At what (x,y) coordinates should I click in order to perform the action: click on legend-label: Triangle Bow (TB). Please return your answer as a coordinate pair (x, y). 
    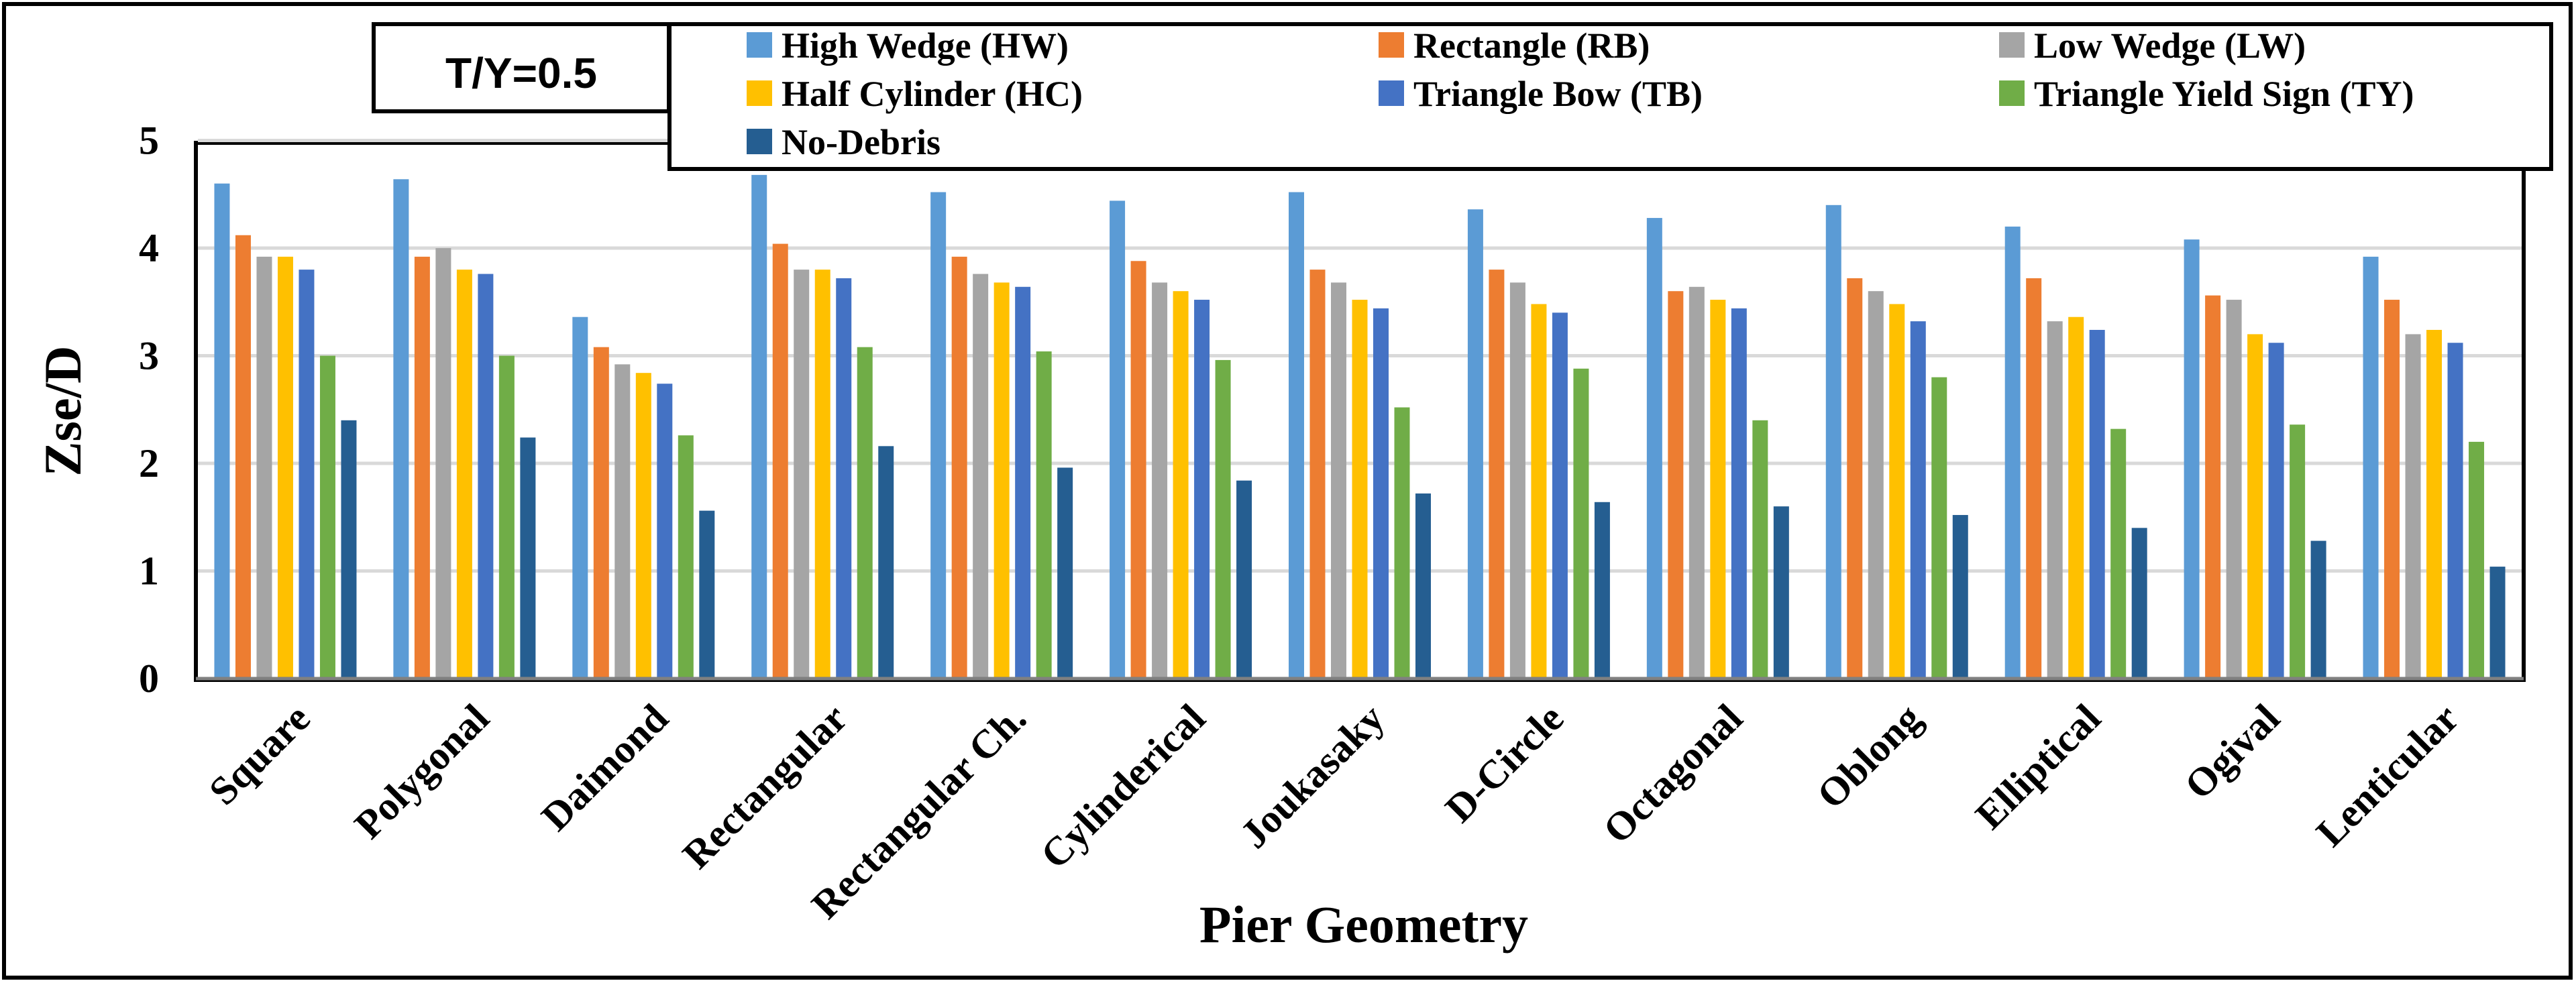
    Looking at the image, I should click on (1558, 94).